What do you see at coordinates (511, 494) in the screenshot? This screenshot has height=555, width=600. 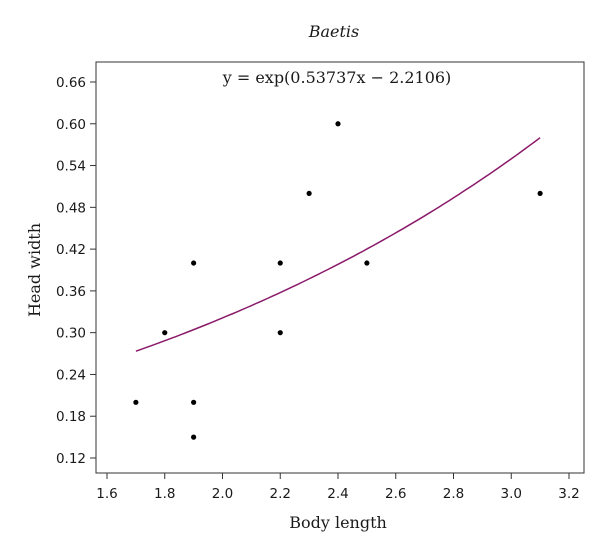 I see `x-tick-label: 3.0` at bounding box center [511, 494].